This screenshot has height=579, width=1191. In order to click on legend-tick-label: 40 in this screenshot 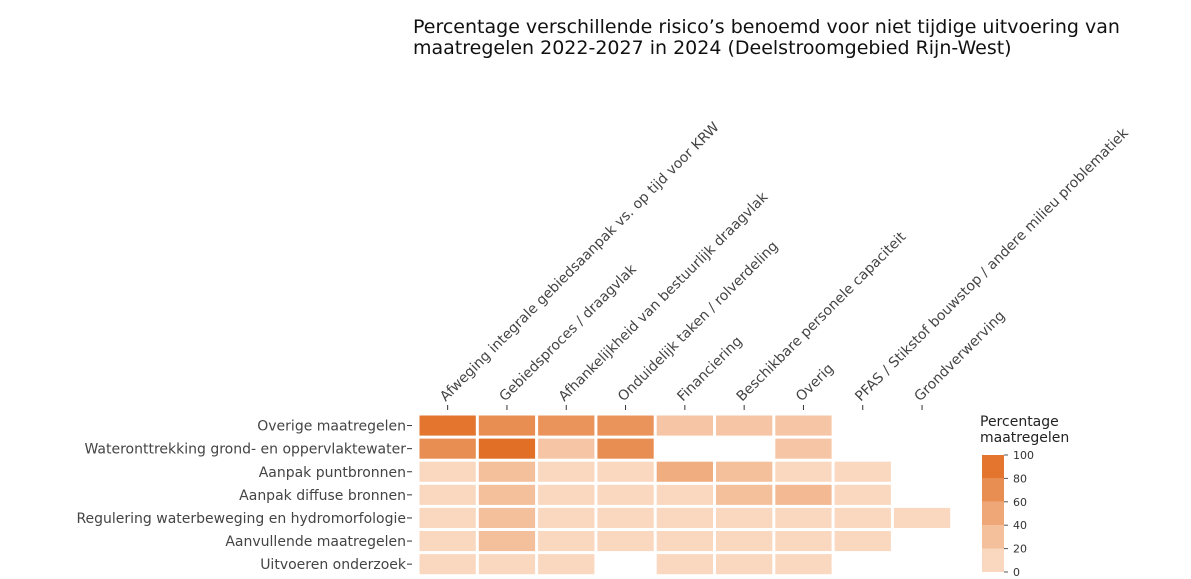, I will do `click(1020, 525)`.